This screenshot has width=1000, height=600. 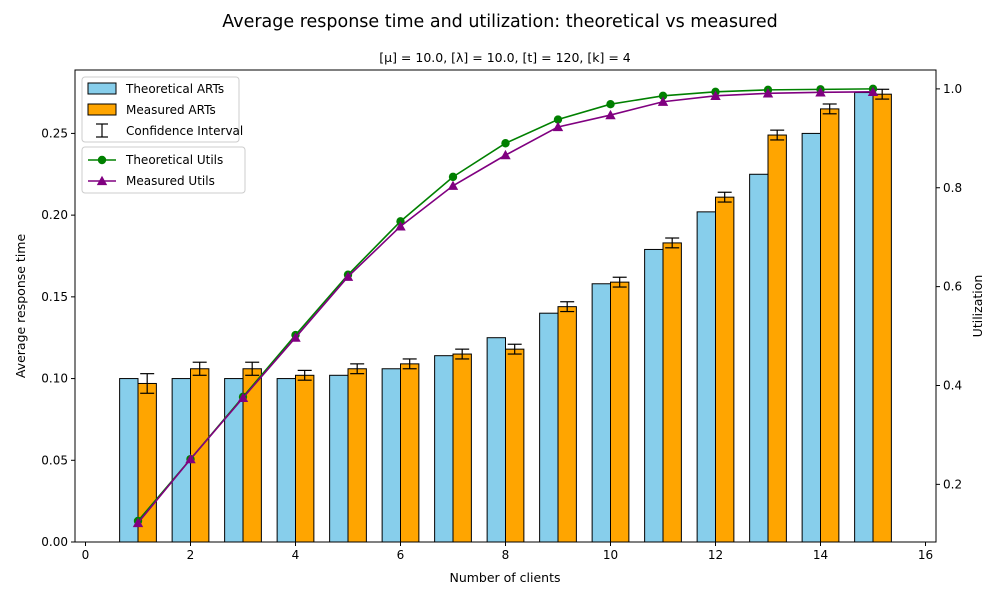 I want to click on legend-label-confidence: Confidence Interval, so click(x=184, y=131).